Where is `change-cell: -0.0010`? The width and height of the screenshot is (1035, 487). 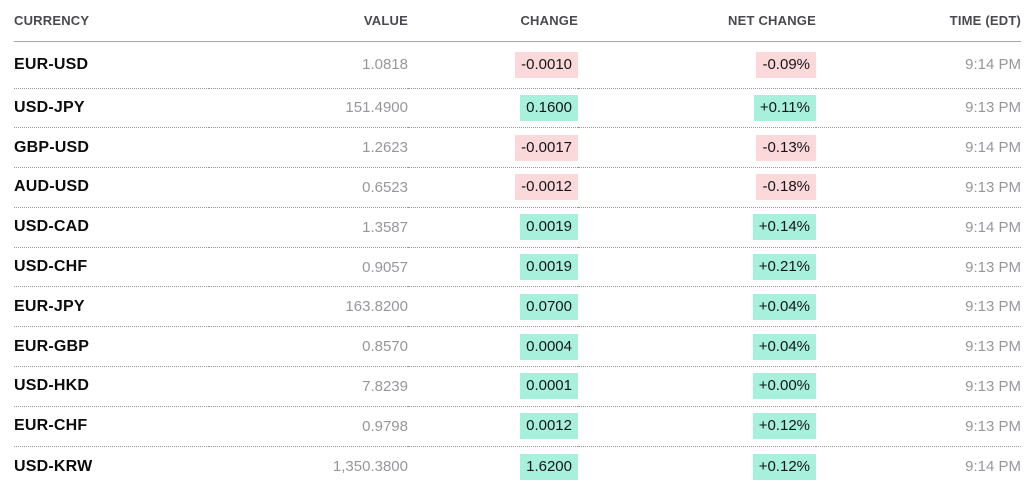 change-cell: -0.0010 is located at coordinates (493, 65).